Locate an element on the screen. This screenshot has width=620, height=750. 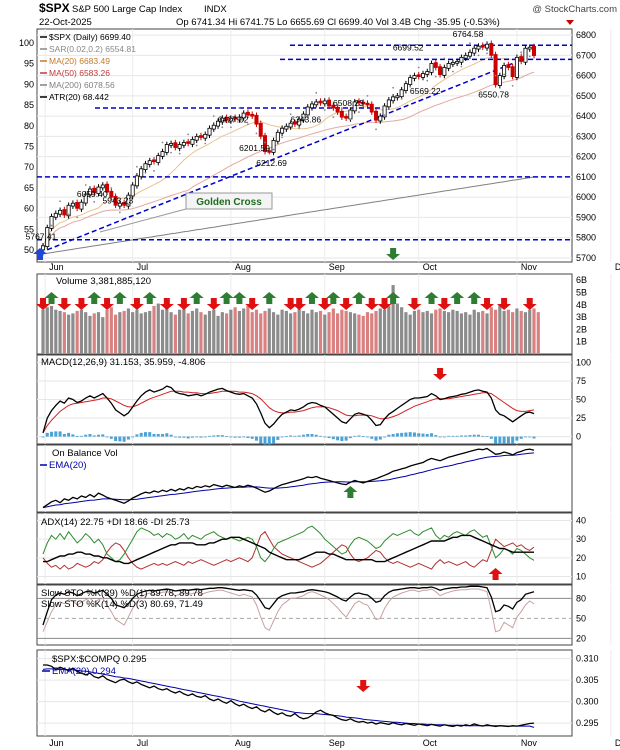
obv-line is located at coordinates (288, 478).